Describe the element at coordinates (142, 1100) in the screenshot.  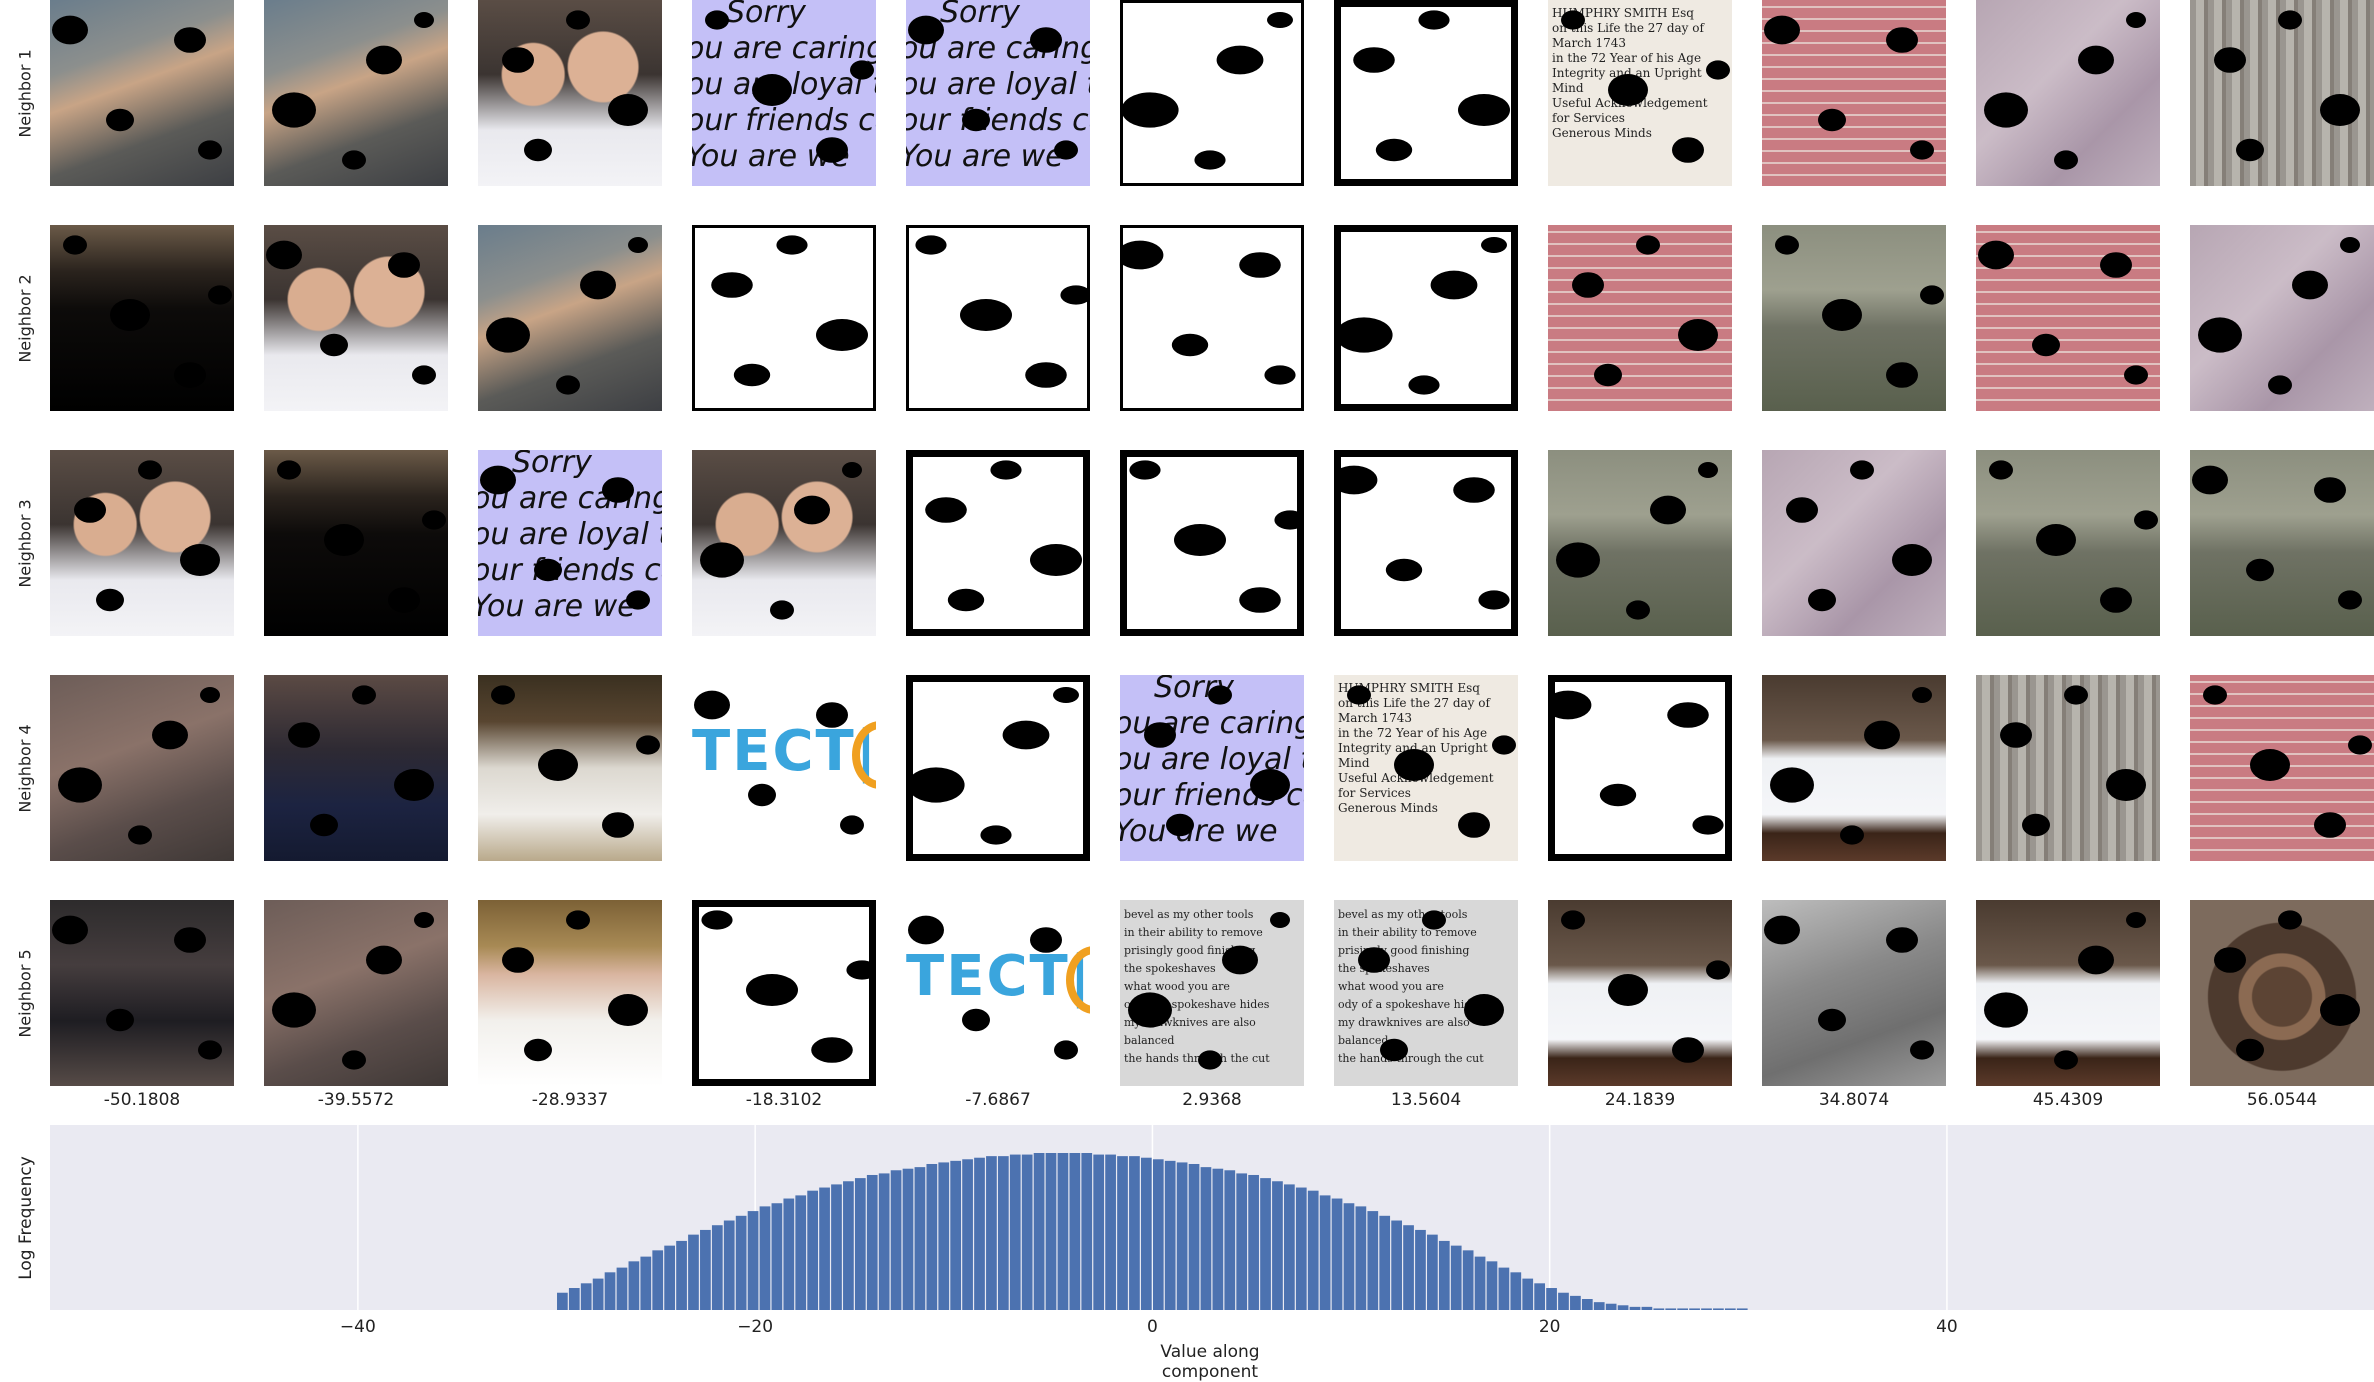
I see `column-value-label: -50.1808` at that location.